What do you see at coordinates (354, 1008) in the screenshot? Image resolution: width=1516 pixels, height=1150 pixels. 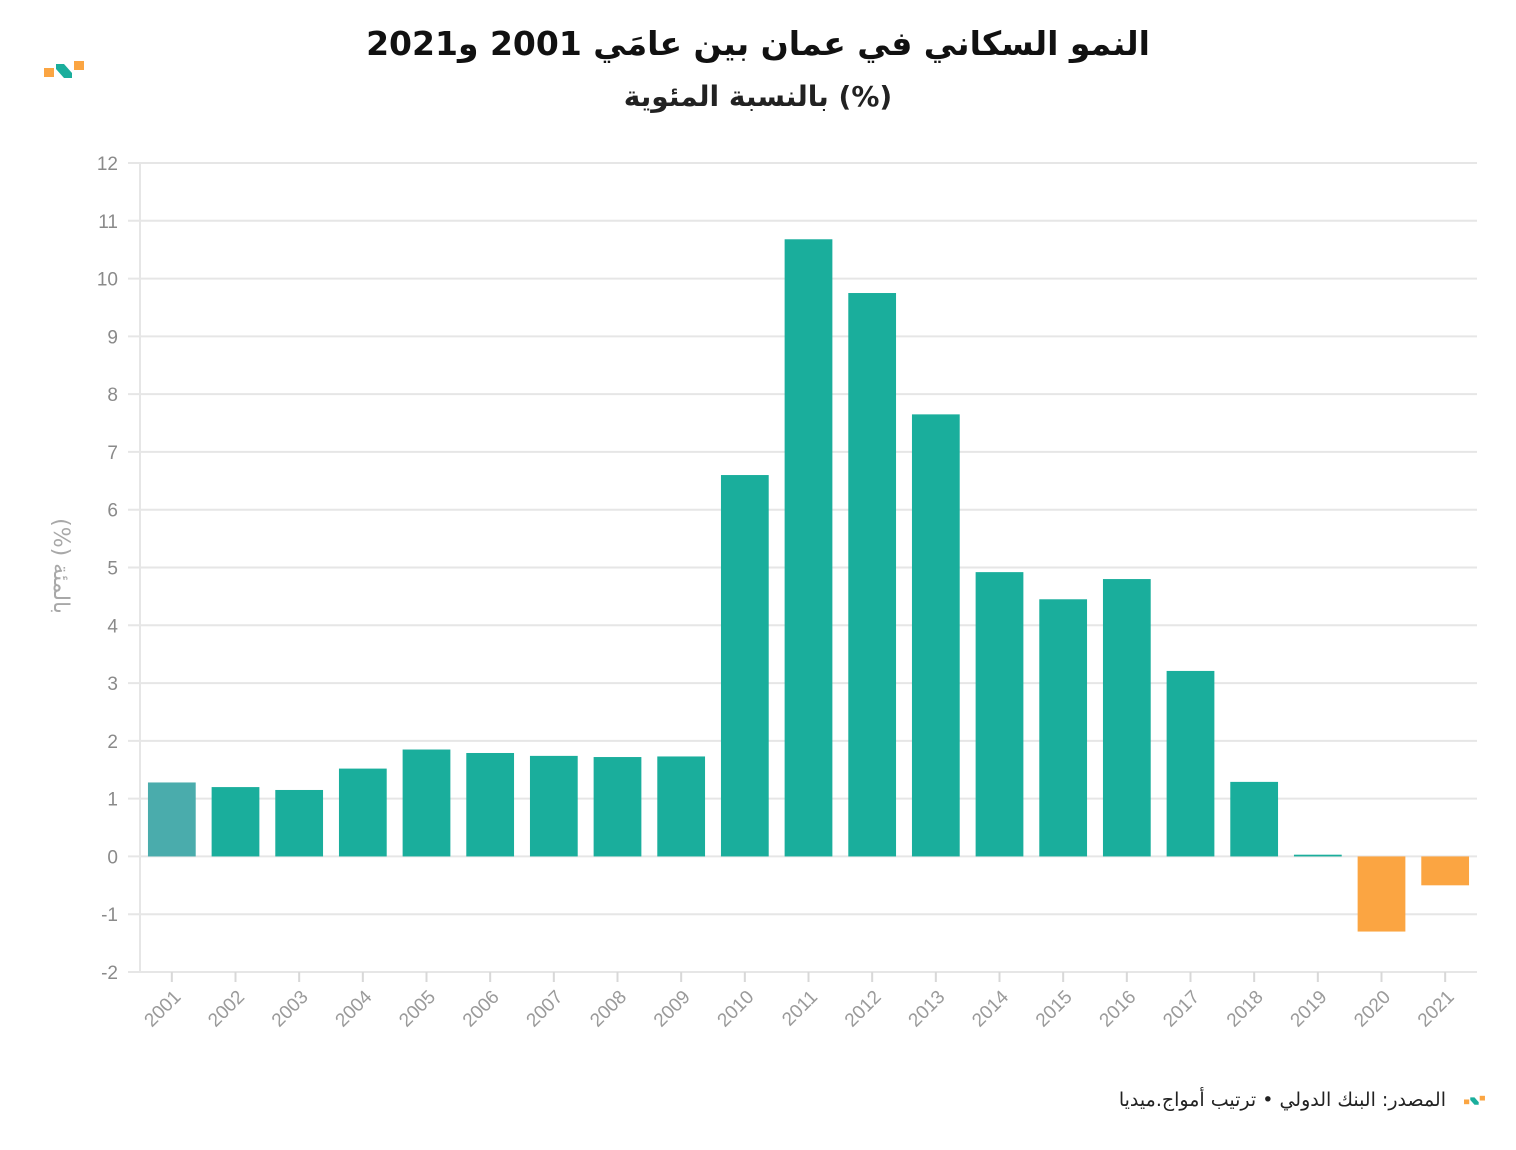 I see `x-tick-label: 2004` at bounding box center [354, 1008].